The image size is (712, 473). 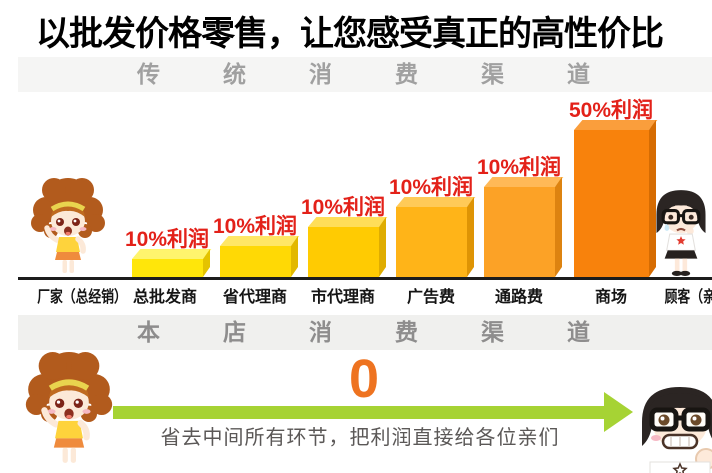 What do you see at coordinates (431, 297) in the screenshot?
I see `category-label-广告费: 广告费` at bounding box center [431, 297].